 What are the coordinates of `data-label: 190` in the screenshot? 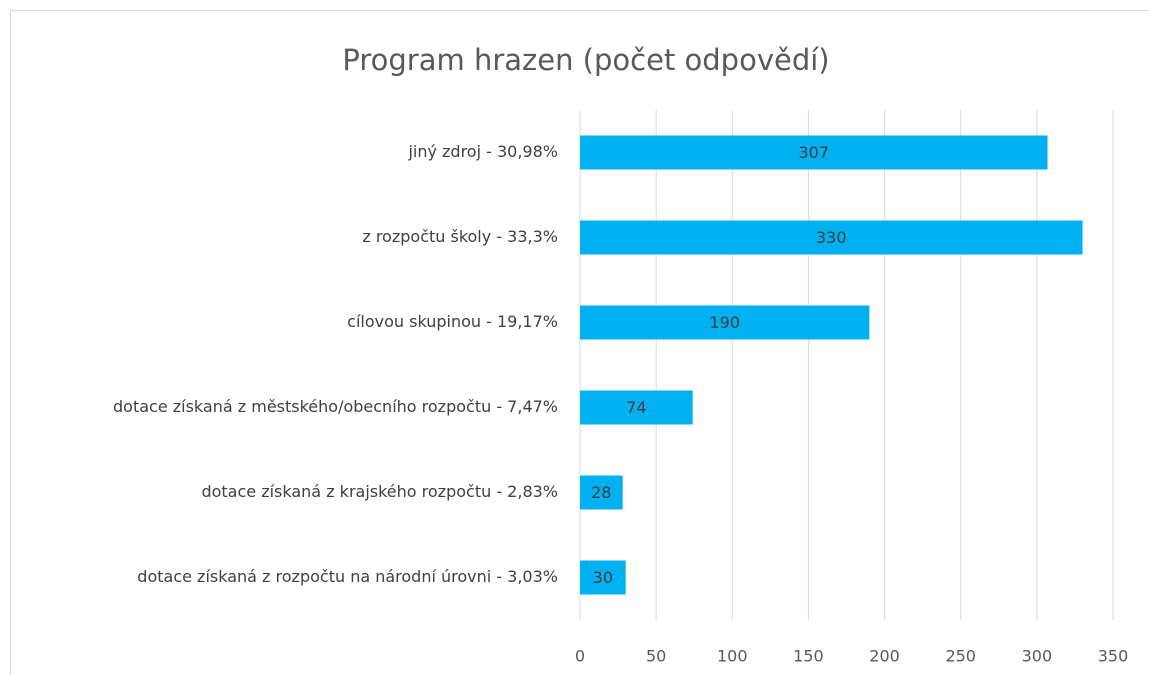 It's located at (724, 322).